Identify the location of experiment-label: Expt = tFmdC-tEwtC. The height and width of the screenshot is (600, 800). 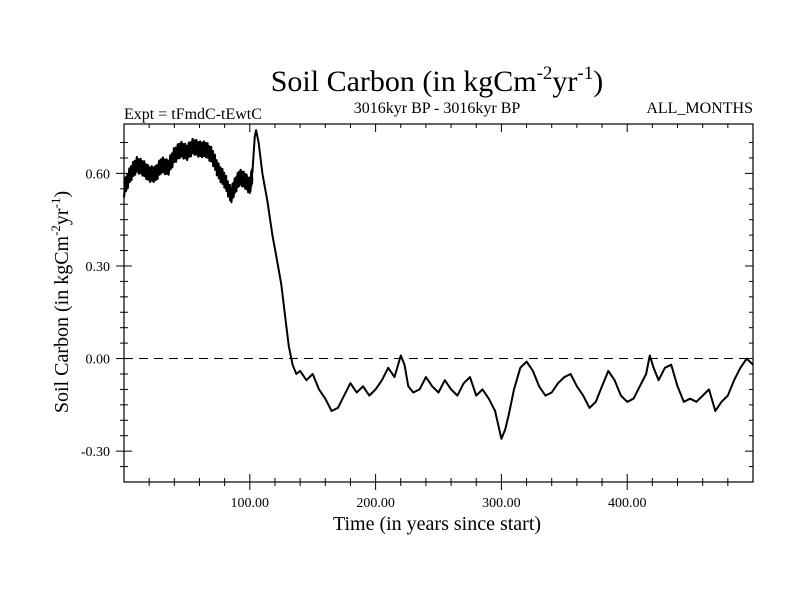
(193, 114).